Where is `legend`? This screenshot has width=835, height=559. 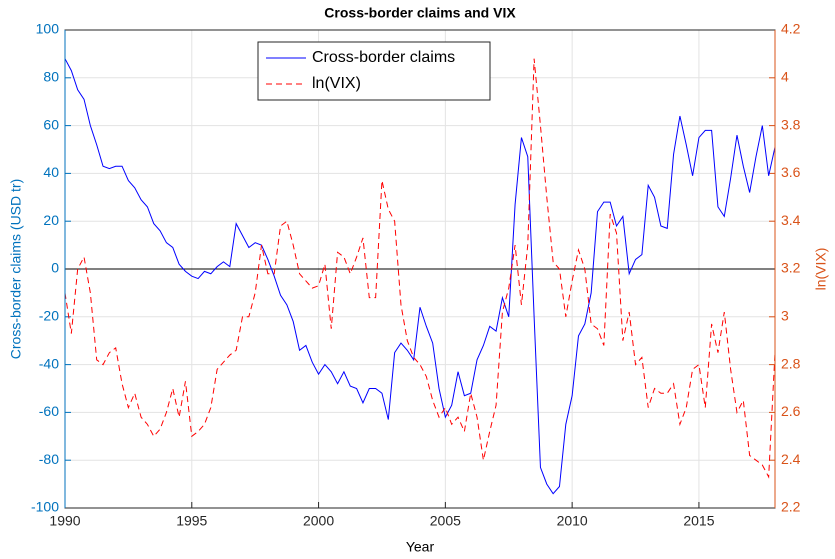
legend is located at coordinates (374, 71).